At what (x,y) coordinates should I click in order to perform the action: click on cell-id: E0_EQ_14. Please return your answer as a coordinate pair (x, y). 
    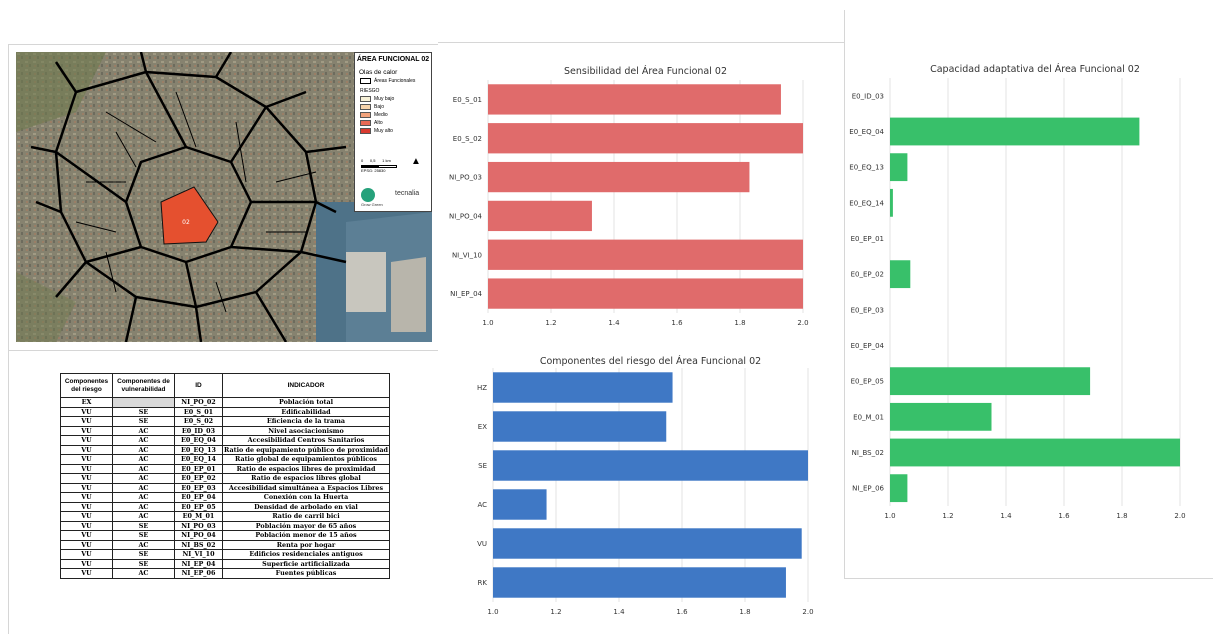
    Looking at the image, I should click on (198, 459).